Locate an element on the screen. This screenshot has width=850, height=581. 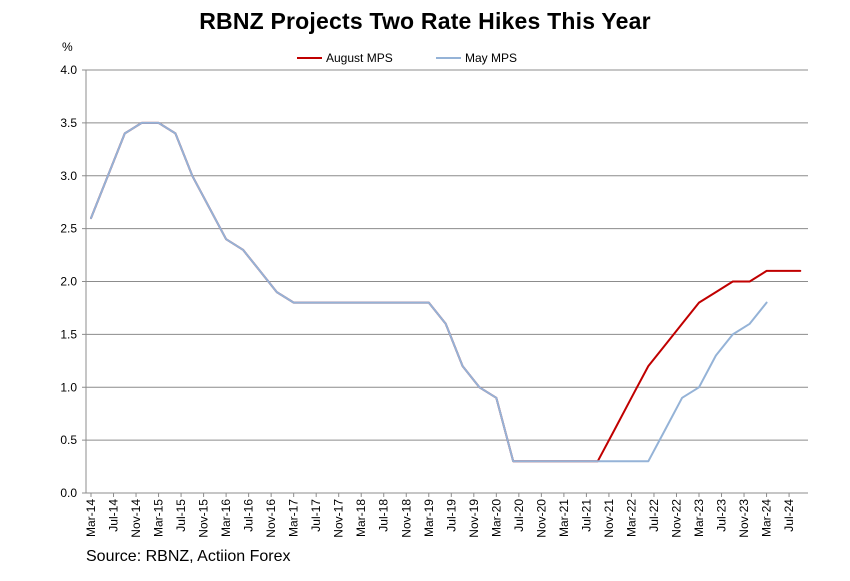
x-tick-label: Mar-17 is located at coordinates (294, 518).